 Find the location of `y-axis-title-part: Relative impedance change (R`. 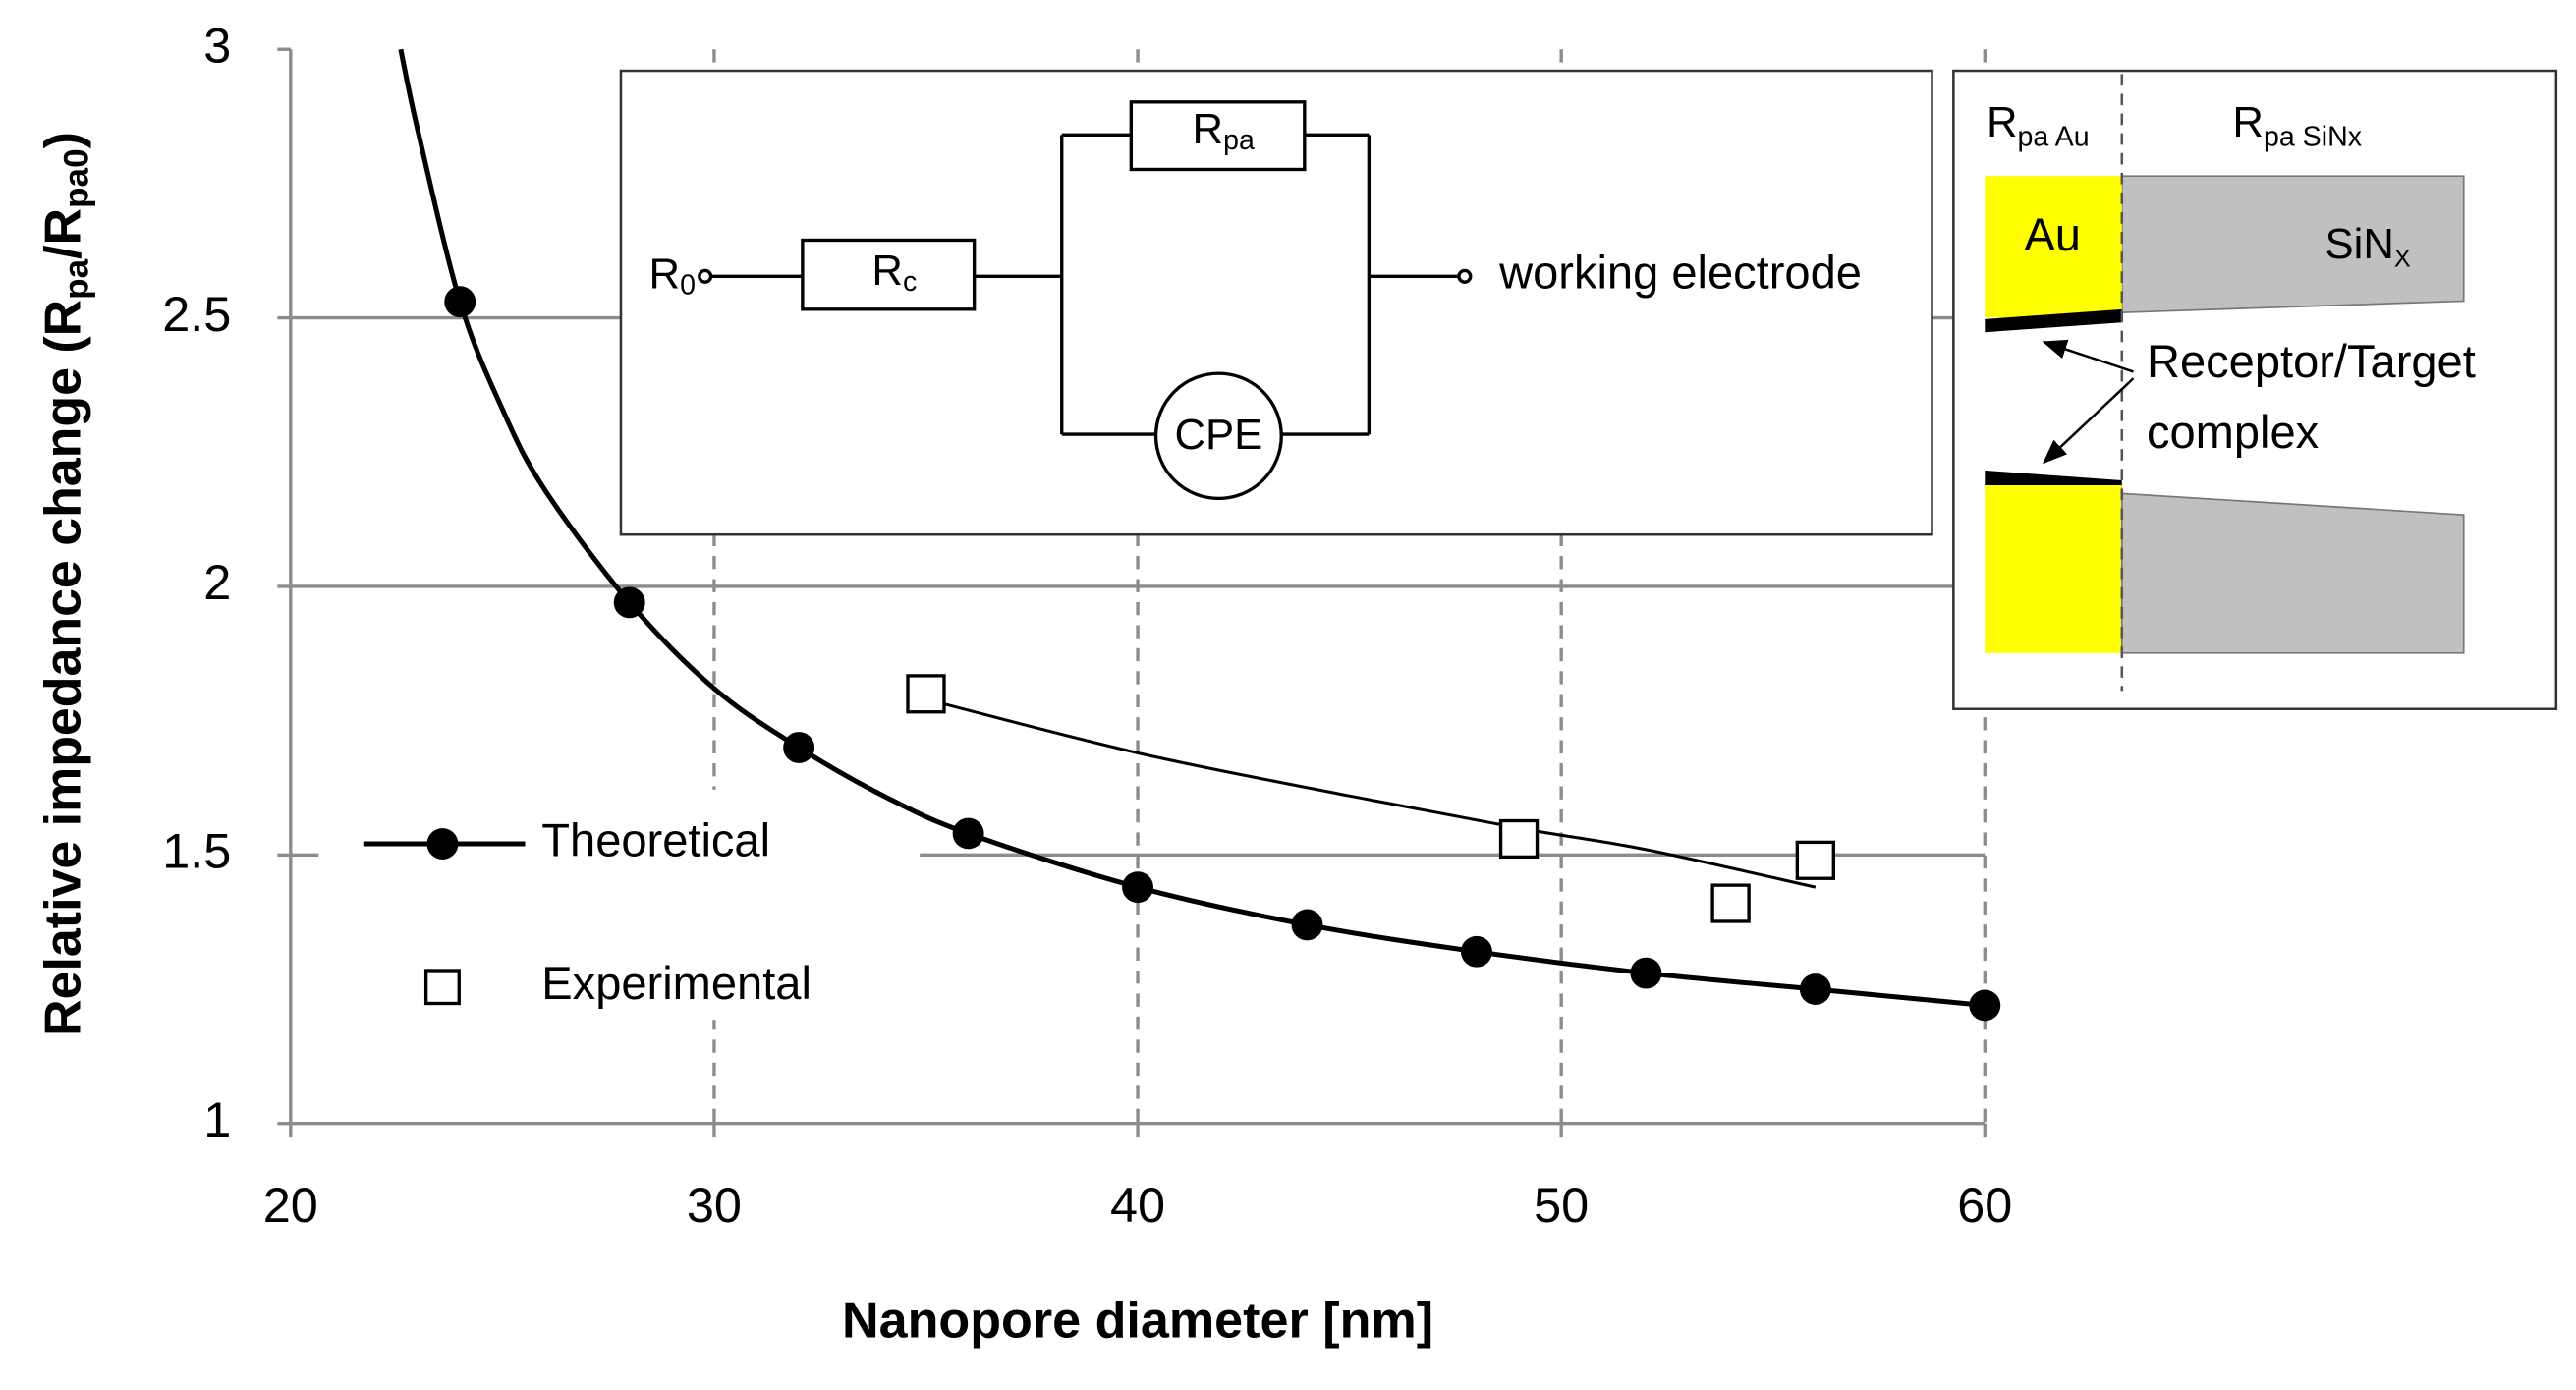

y-axis-title-part: Relative impedance change (R is located at coordinates (62, 668).